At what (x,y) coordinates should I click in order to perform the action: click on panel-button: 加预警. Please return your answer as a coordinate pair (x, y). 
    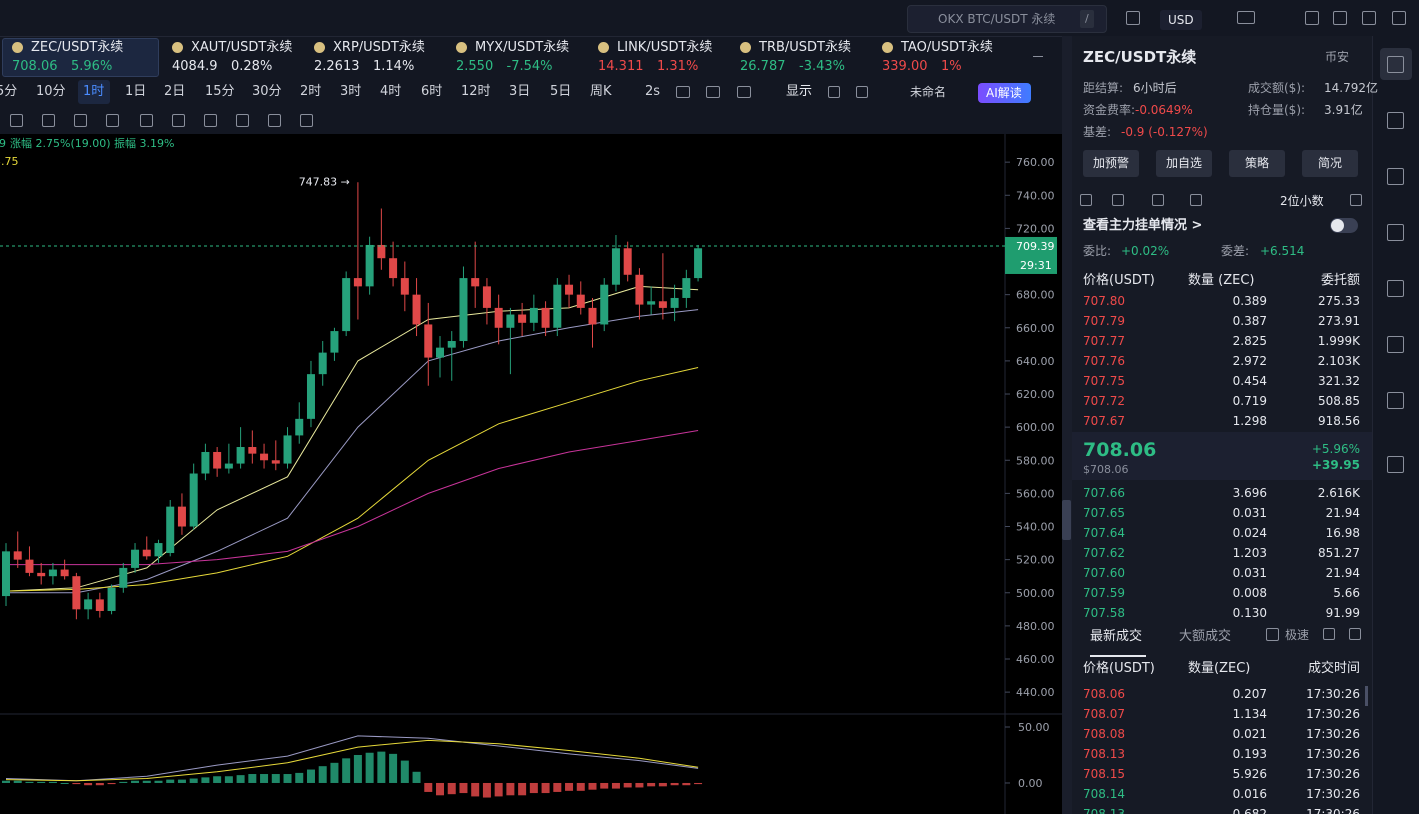
    Looking at the image, I should click on (1111, 163).